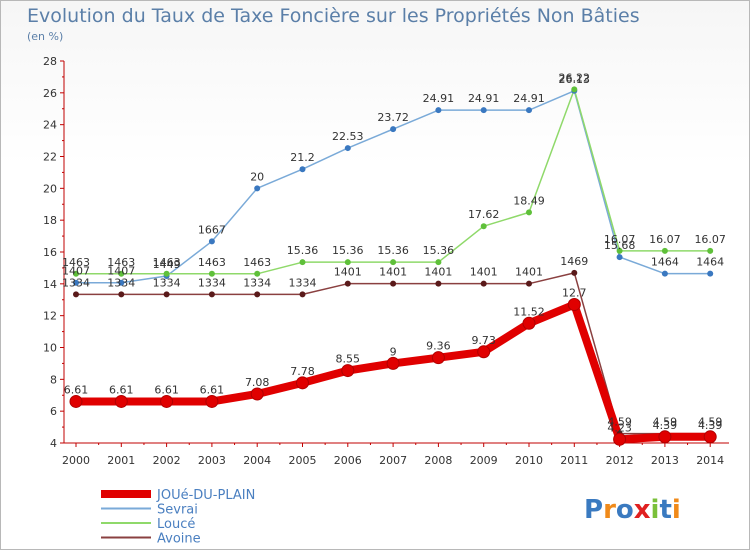 The width and height of the screenshot is (750, 551). I want to click on data-label: 23.72, so click(393, 117).